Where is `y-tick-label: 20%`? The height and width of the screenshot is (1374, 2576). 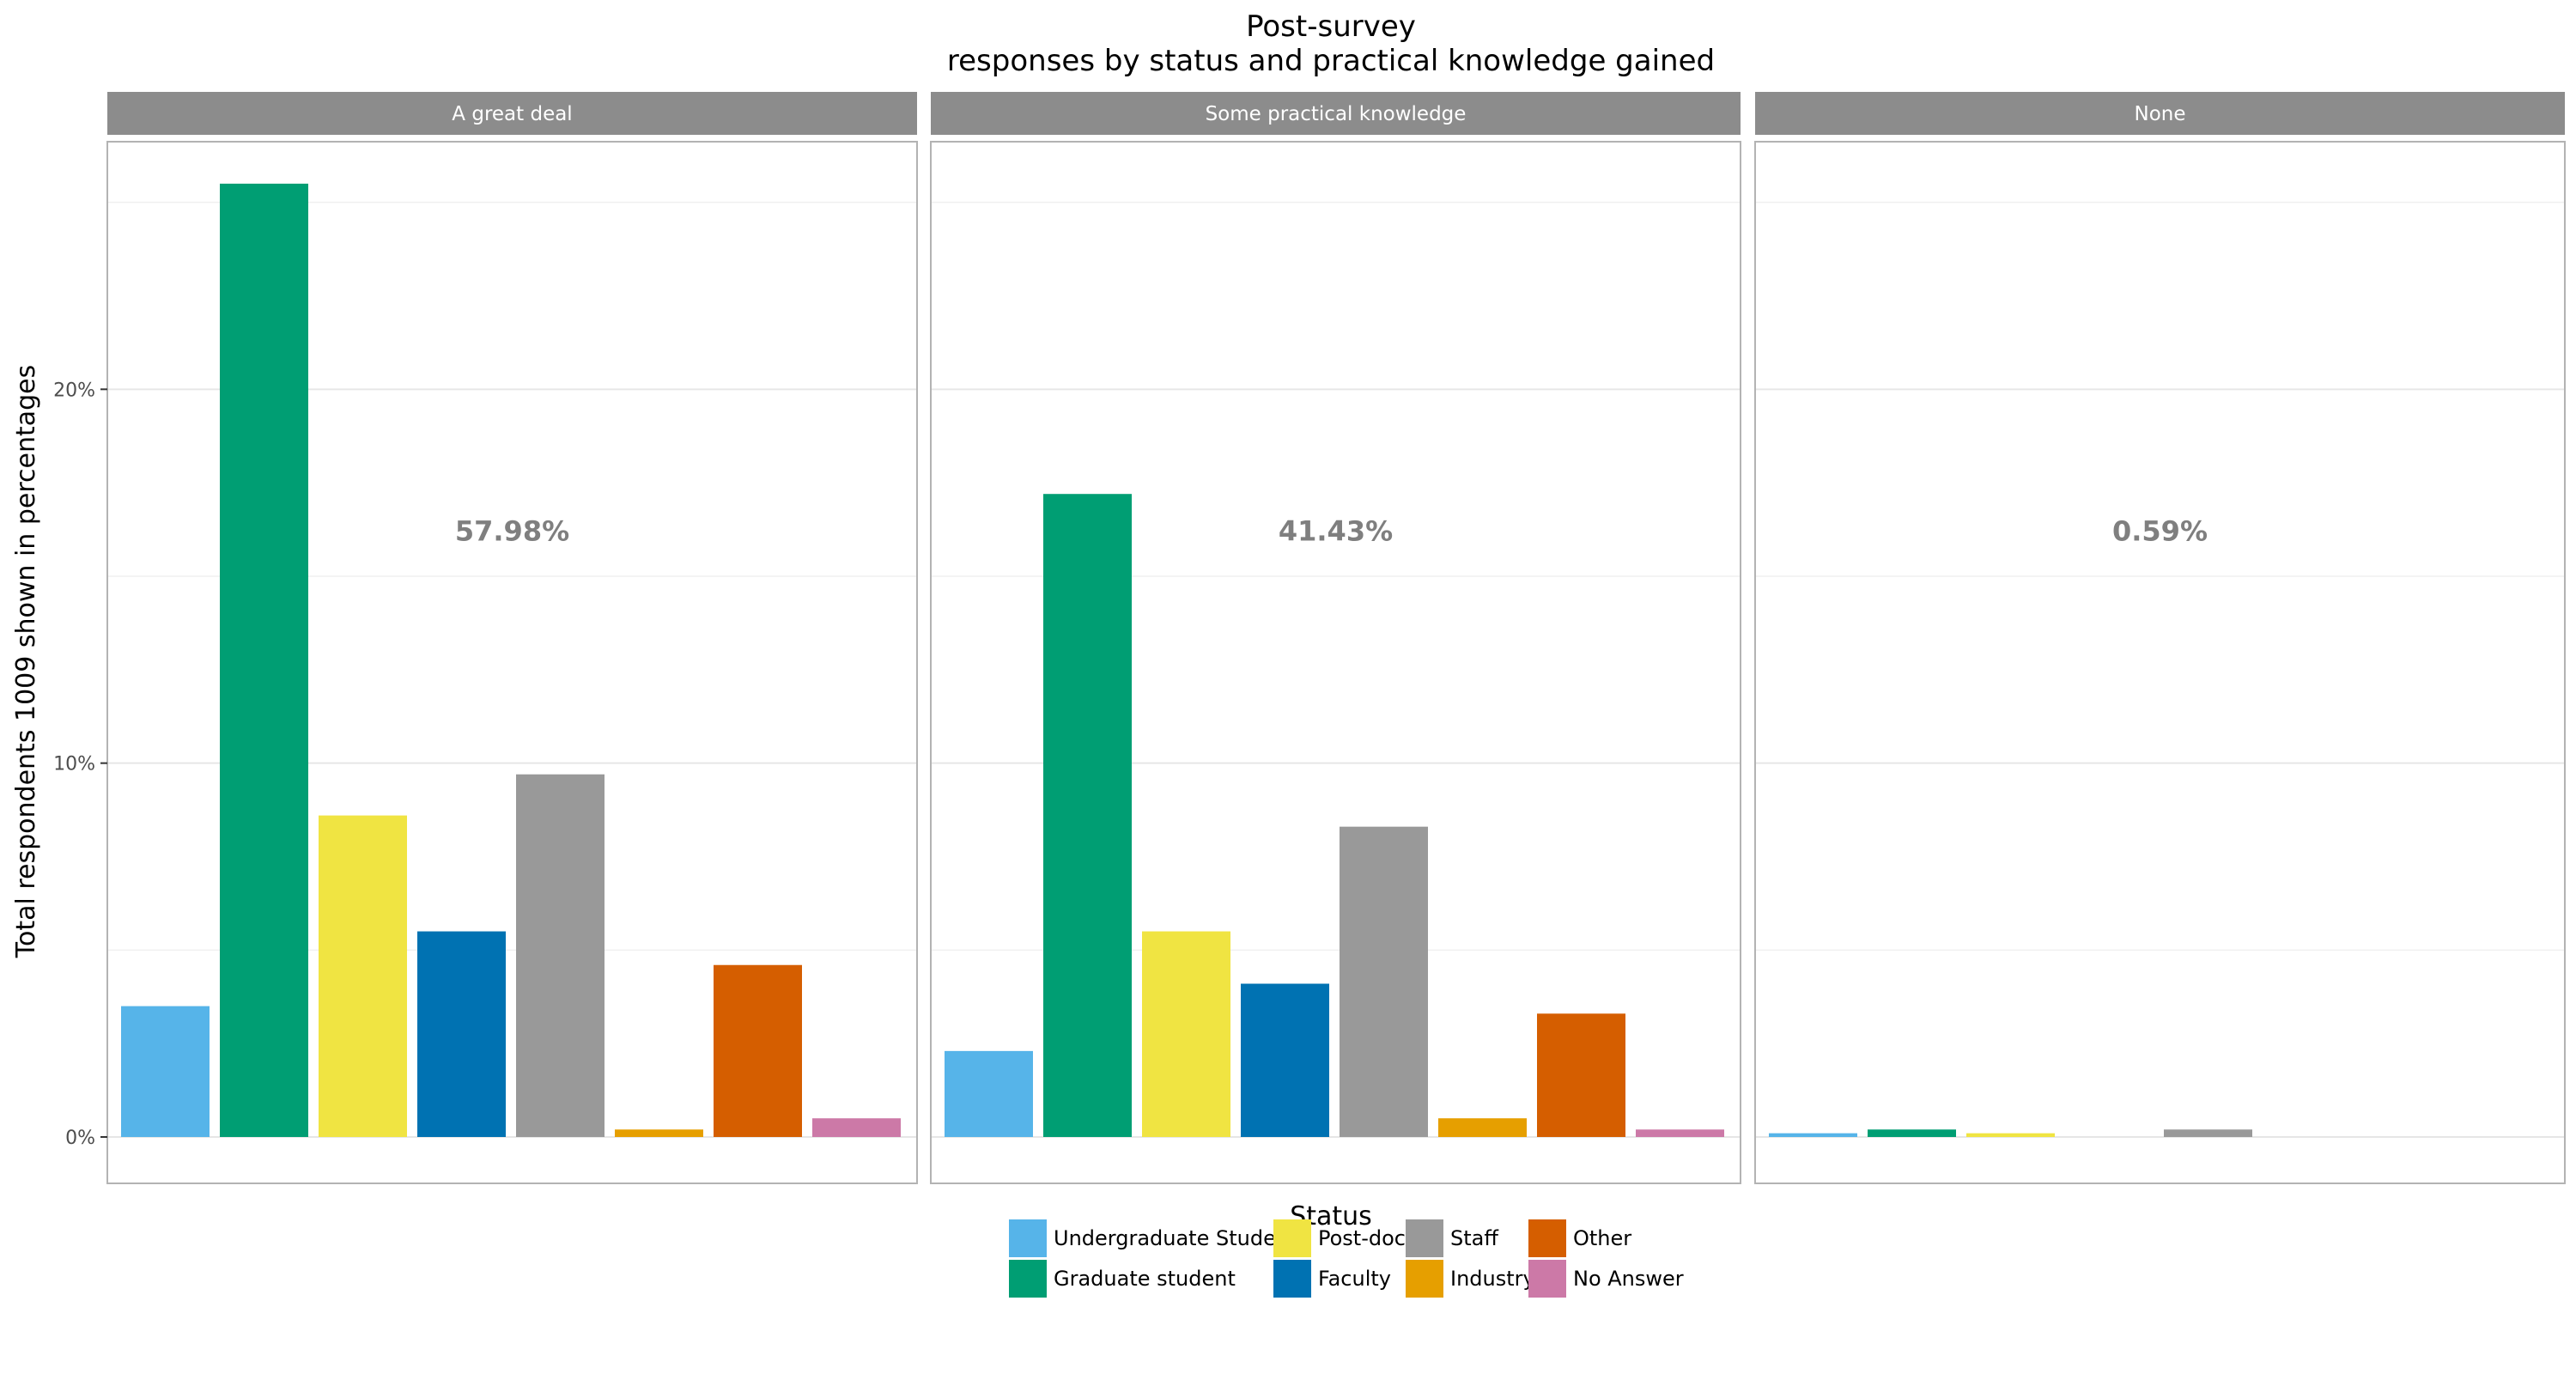 y-tick-label: 20% is located at coordinates (74, 390).